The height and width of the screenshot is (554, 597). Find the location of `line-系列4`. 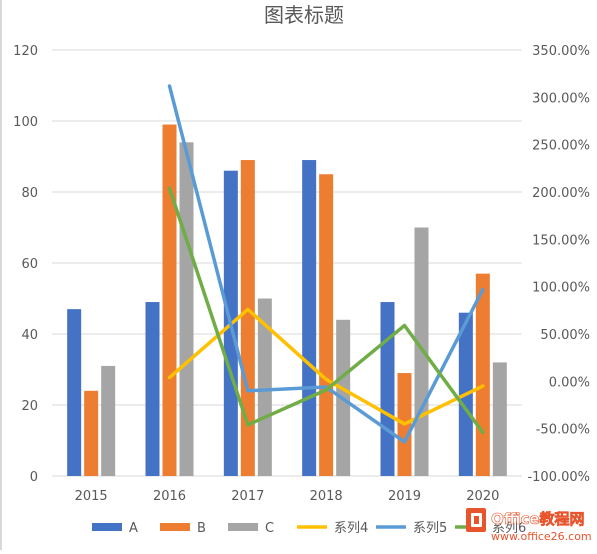

line-系列4 is located at coordinates (326, 366).